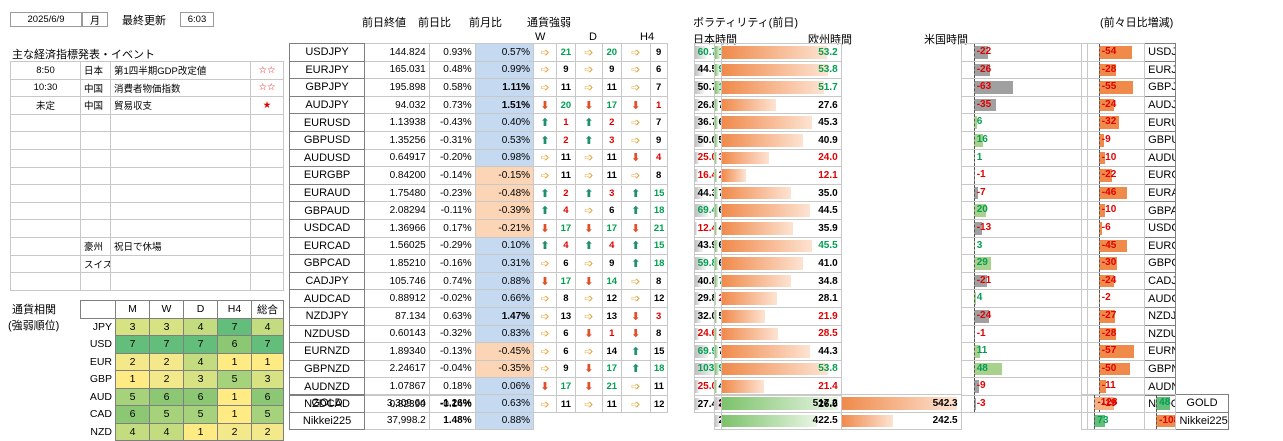  Describe the element at coordinates (719, 403) in the screenshot. I see `vol-value: 230.2` at that location.